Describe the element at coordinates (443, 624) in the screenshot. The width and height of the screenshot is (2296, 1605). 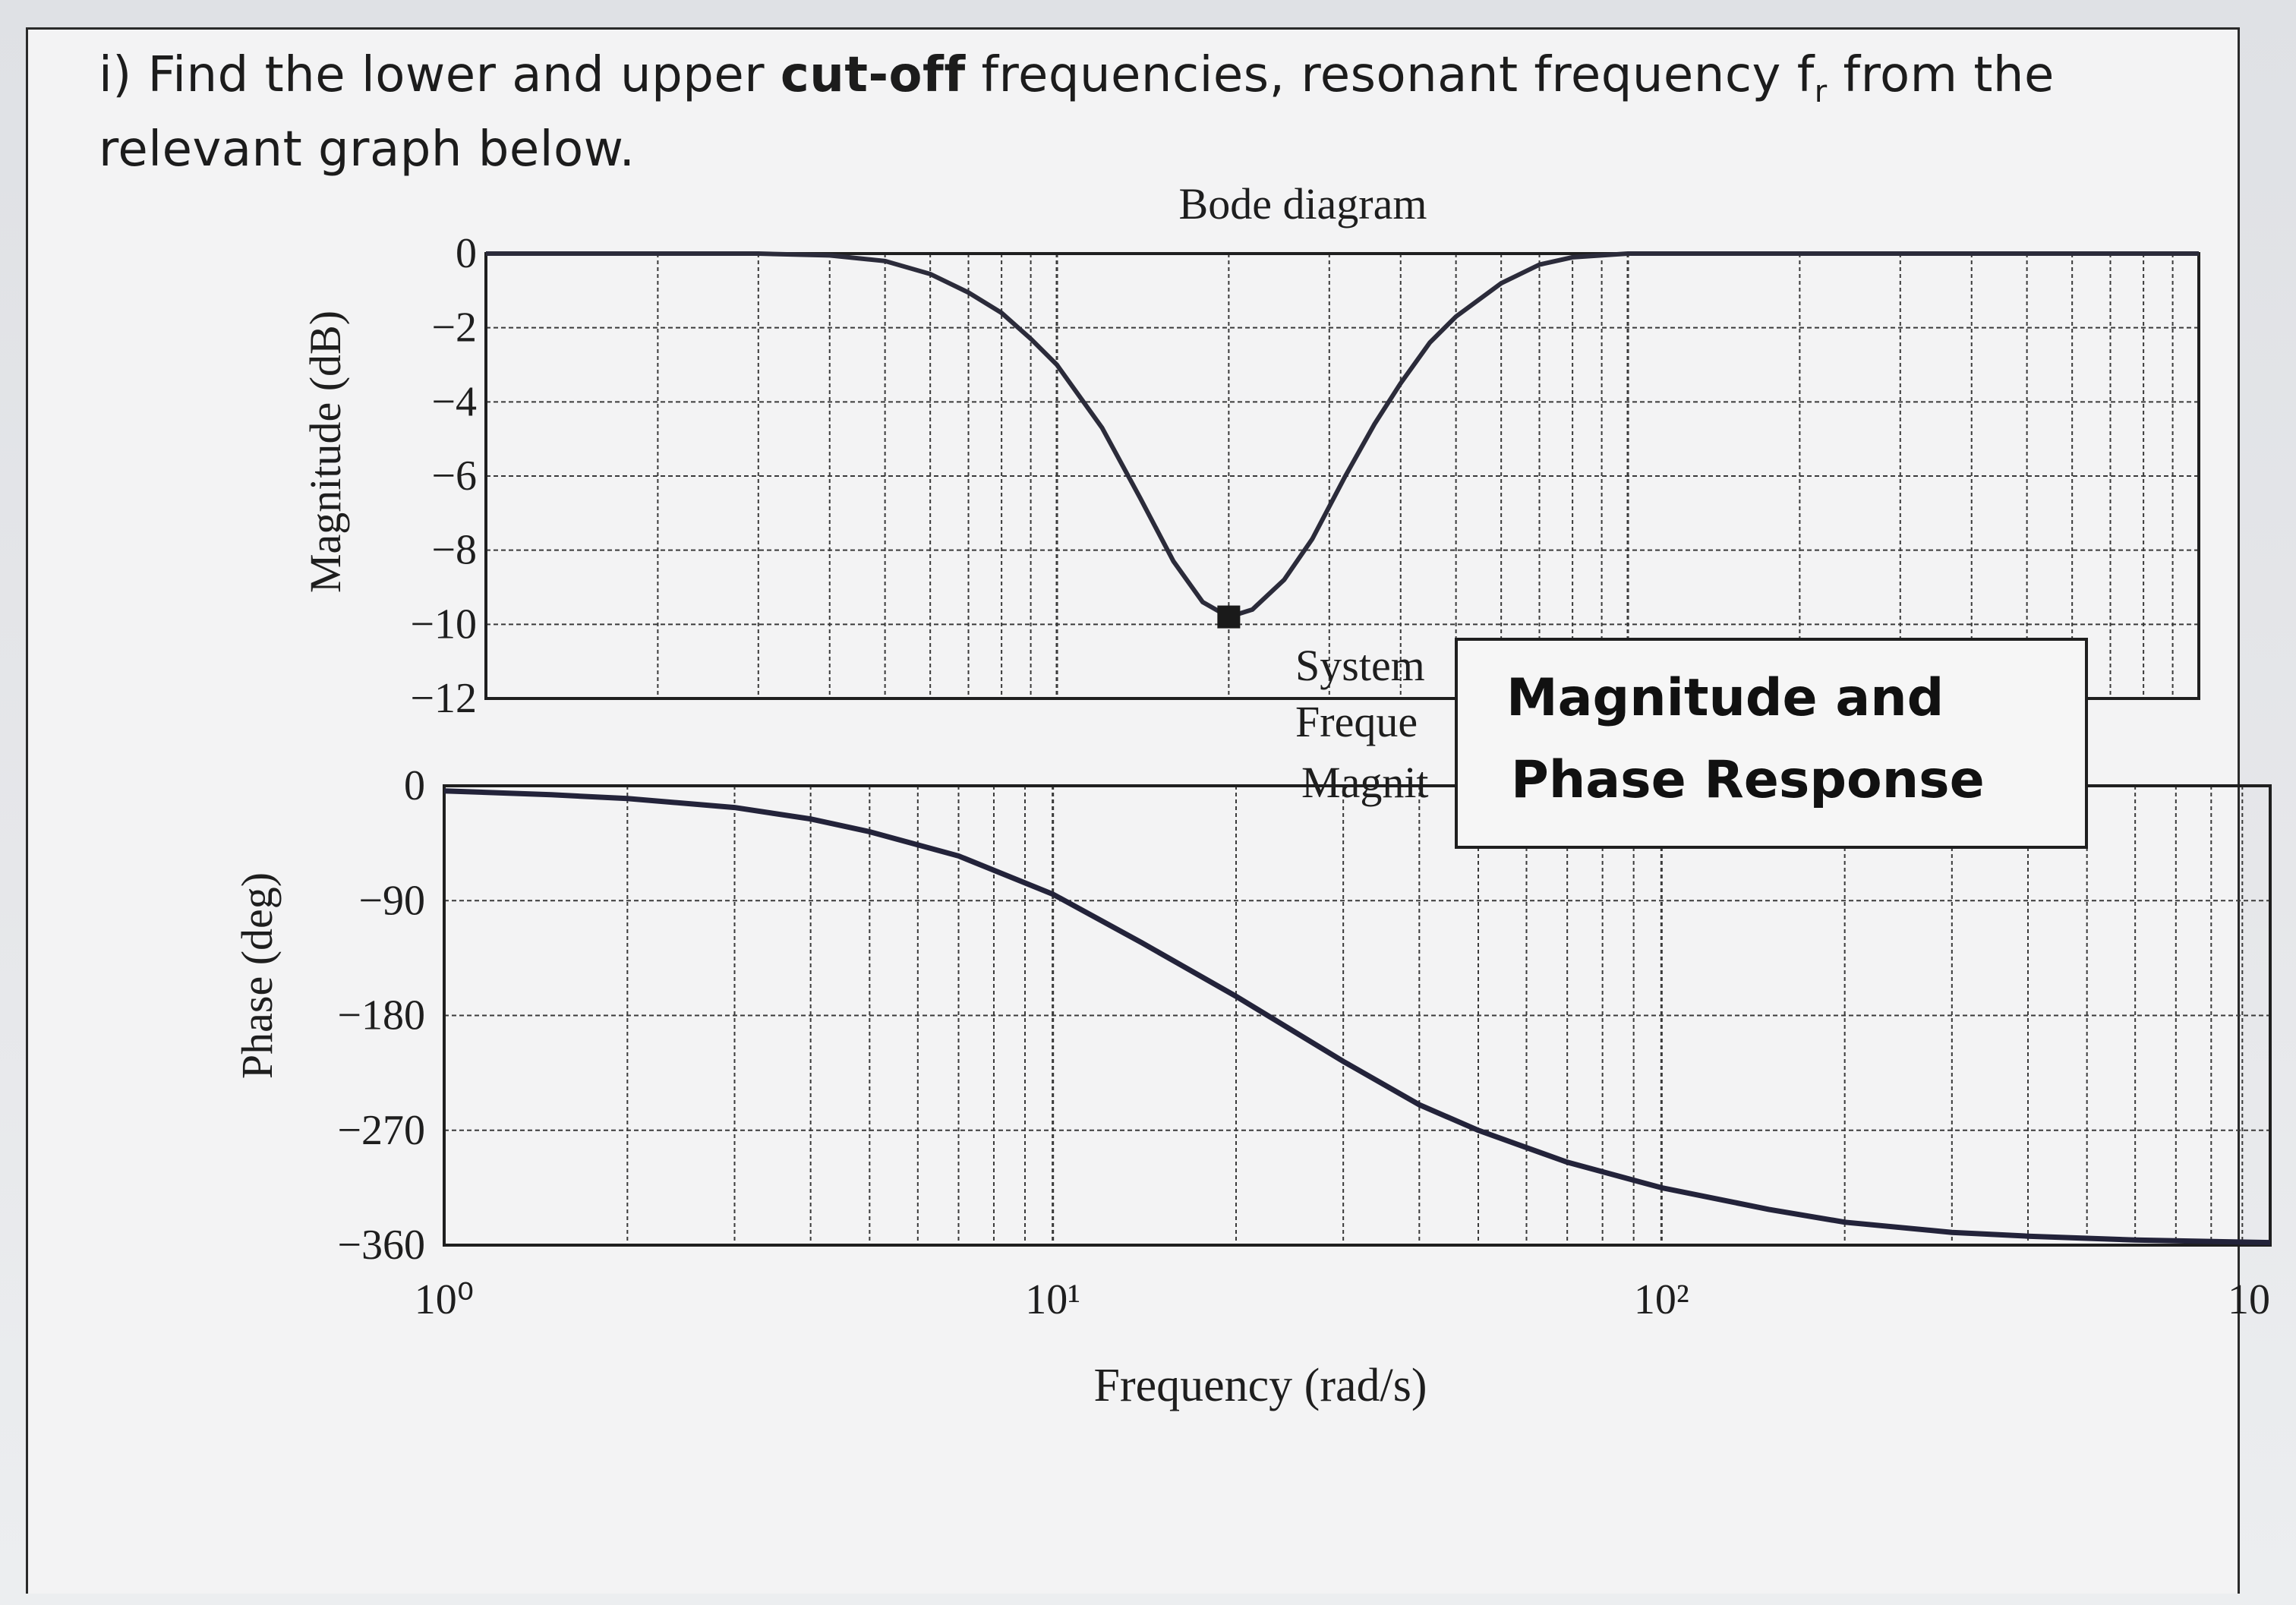
I see `y-tick-label: −10` at that location.